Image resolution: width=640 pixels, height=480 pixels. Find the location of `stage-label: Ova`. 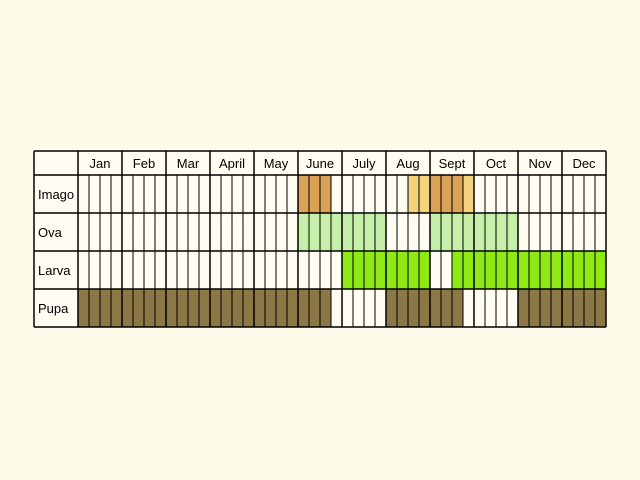

stage-label: Ova is located at coordinates (50, 232).